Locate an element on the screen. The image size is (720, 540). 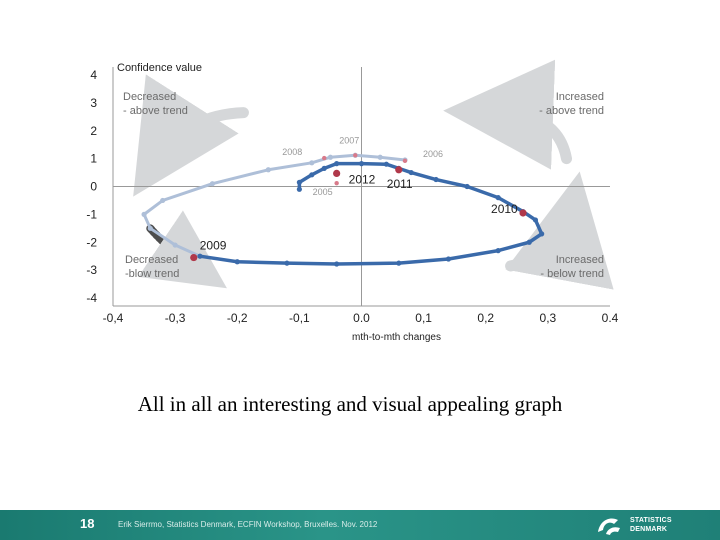
statistics-denmark-logo: STATISTICS DENMARK is located at coordinates (649, 525).